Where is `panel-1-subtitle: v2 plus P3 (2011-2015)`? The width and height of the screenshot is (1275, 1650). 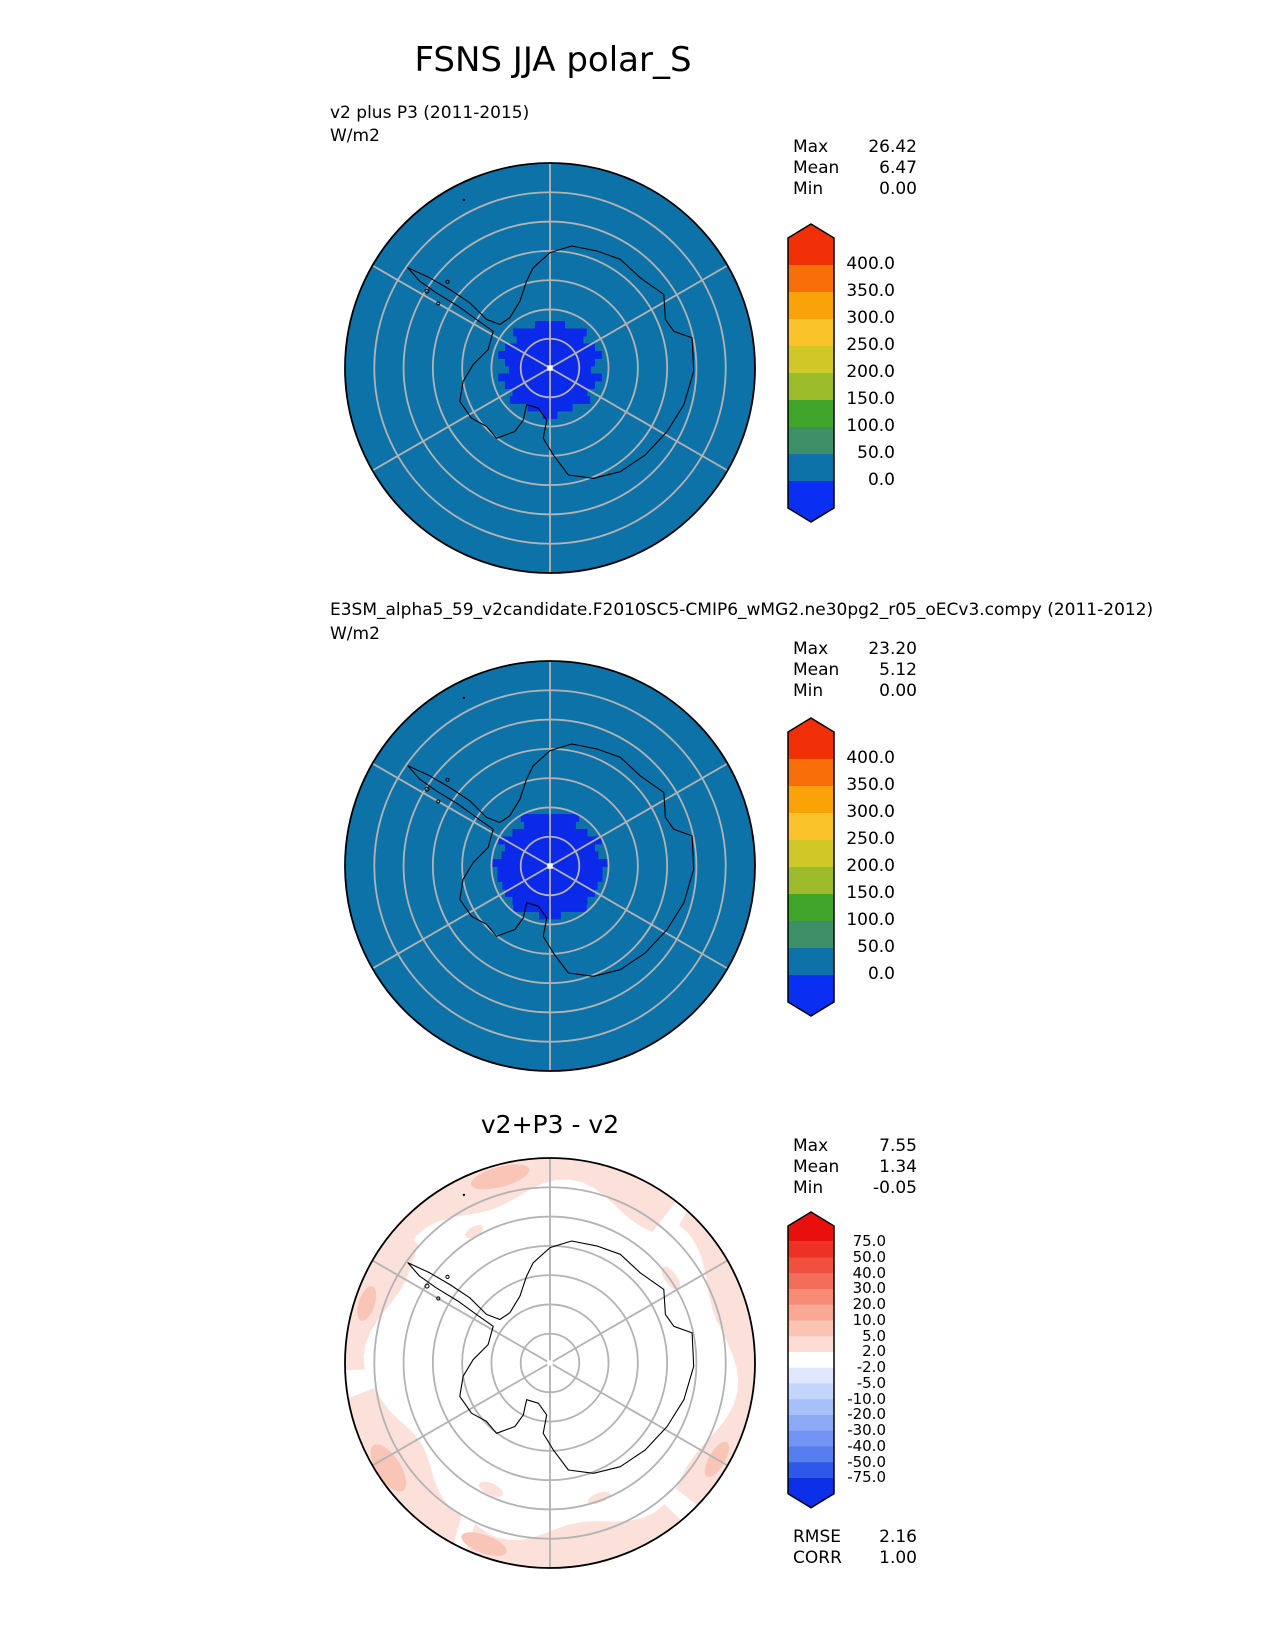 panel-1-subtitle: v2 plus P3 (2011-2015) is located at coordinates (430, 113).